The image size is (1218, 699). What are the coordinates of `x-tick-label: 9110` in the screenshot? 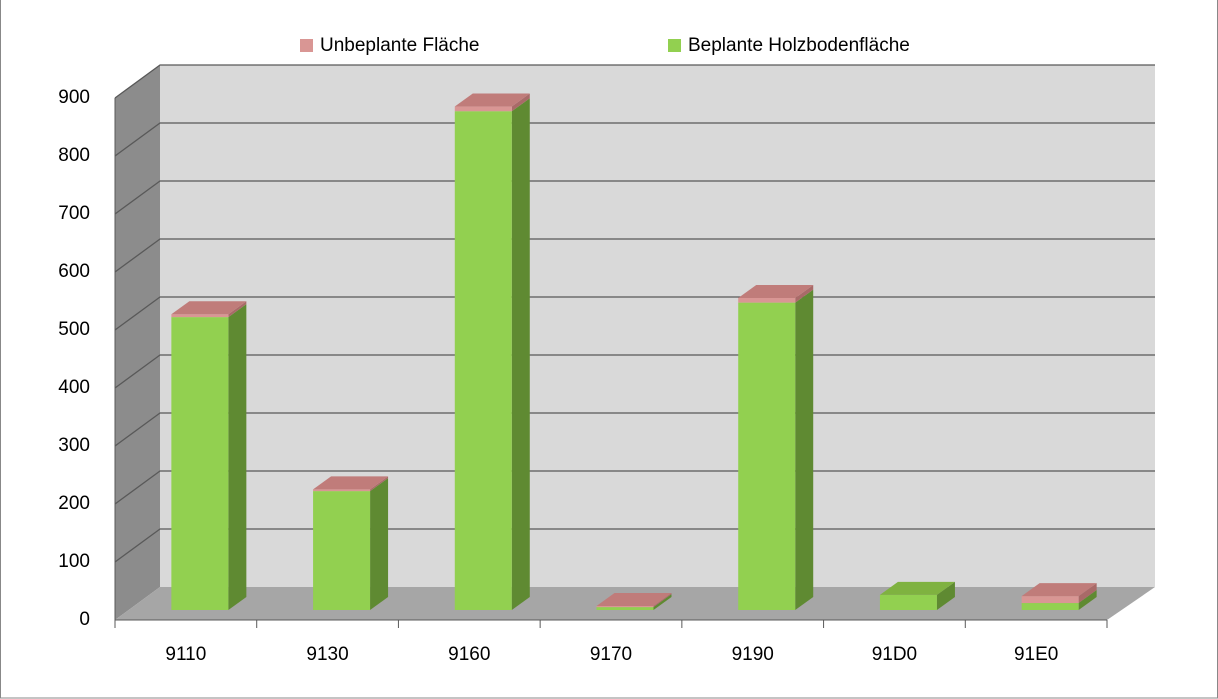 It's located at (185, 654).